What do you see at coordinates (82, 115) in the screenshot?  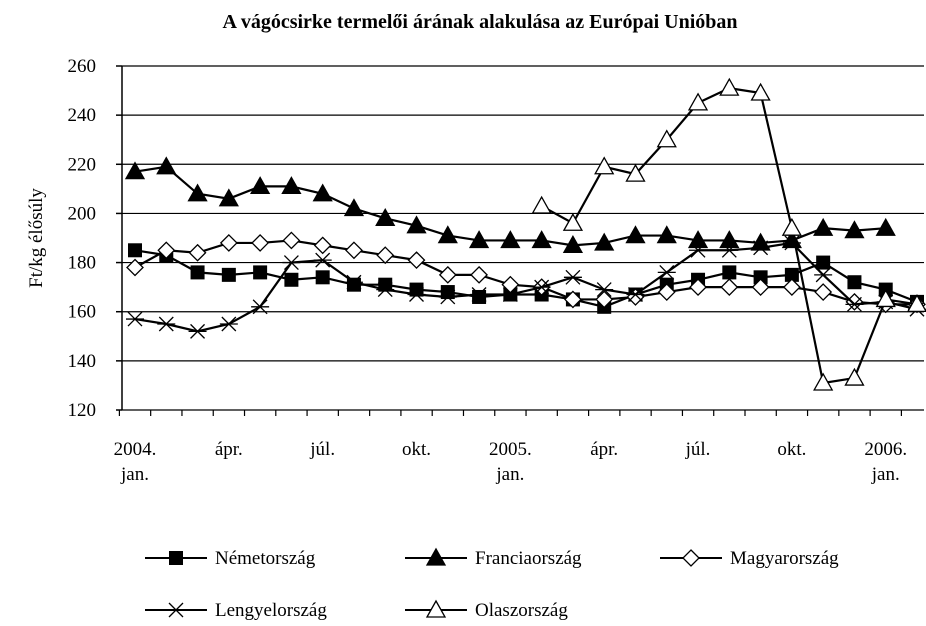 I see `y-tick-label: 240` at bounding box center [82, 115].